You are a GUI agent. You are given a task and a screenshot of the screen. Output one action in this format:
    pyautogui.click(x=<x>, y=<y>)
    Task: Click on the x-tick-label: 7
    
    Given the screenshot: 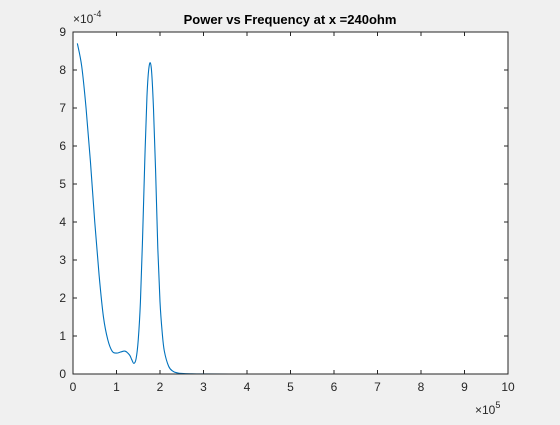 What is the action you would take?
    pyautogui.click(x=377, y=387)
    